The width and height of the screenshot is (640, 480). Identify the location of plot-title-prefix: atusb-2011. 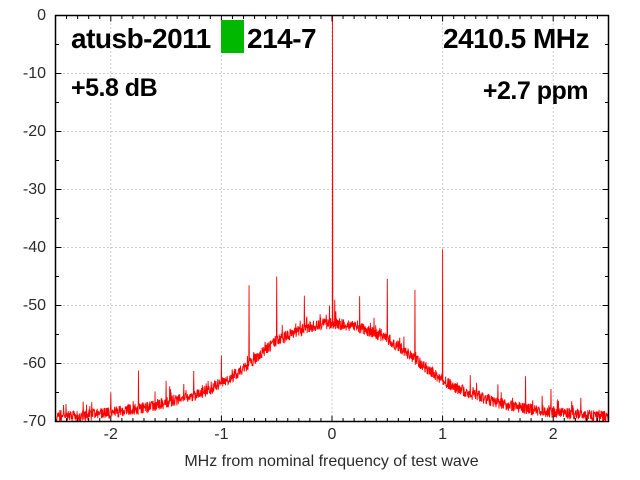
(141, 38).